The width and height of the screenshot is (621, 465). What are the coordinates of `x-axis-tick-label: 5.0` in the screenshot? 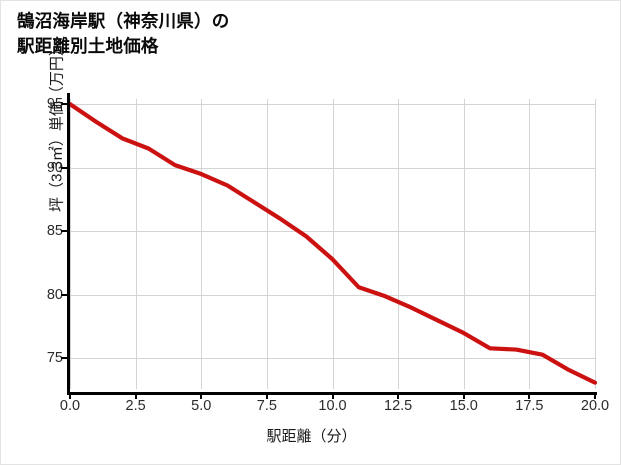 It's located at (201, 406).